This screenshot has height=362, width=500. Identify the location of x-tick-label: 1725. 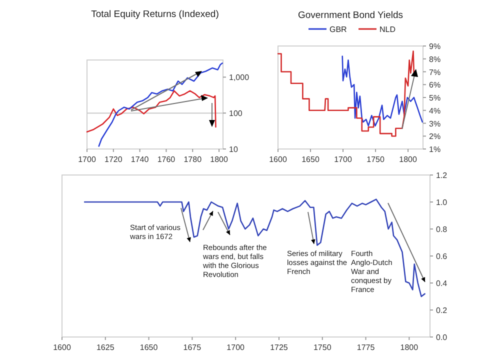
(279, 347).